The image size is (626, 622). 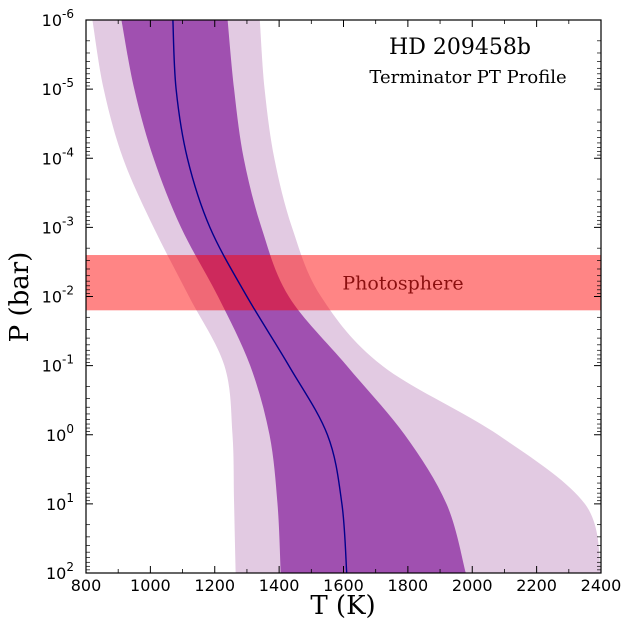 What do you see at coordinates (343, 585) in the screenshot?
I see `x-tick-label: 1600` at bounding box center [343, 585].